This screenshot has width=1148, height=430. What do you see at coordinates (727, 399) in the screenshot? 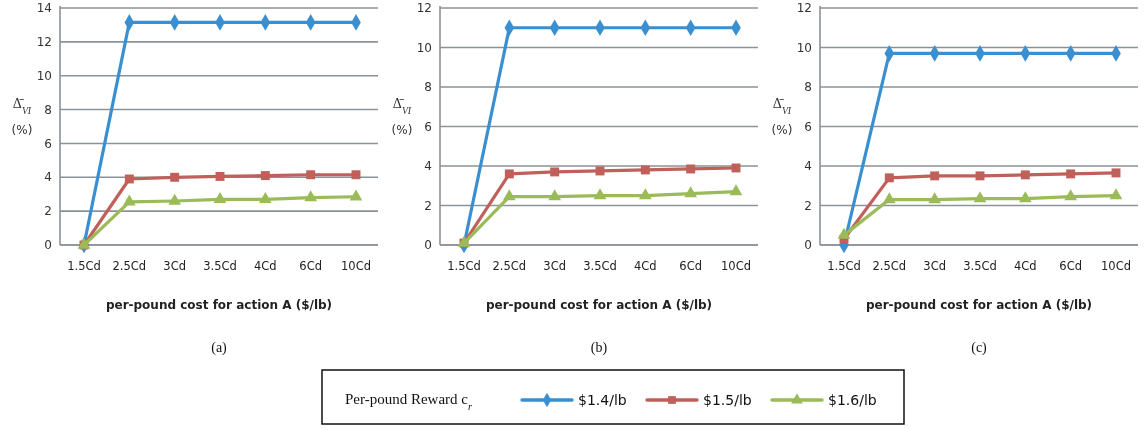
I see `legend-label: $1.5/lb` at bounding box center [727, 399].